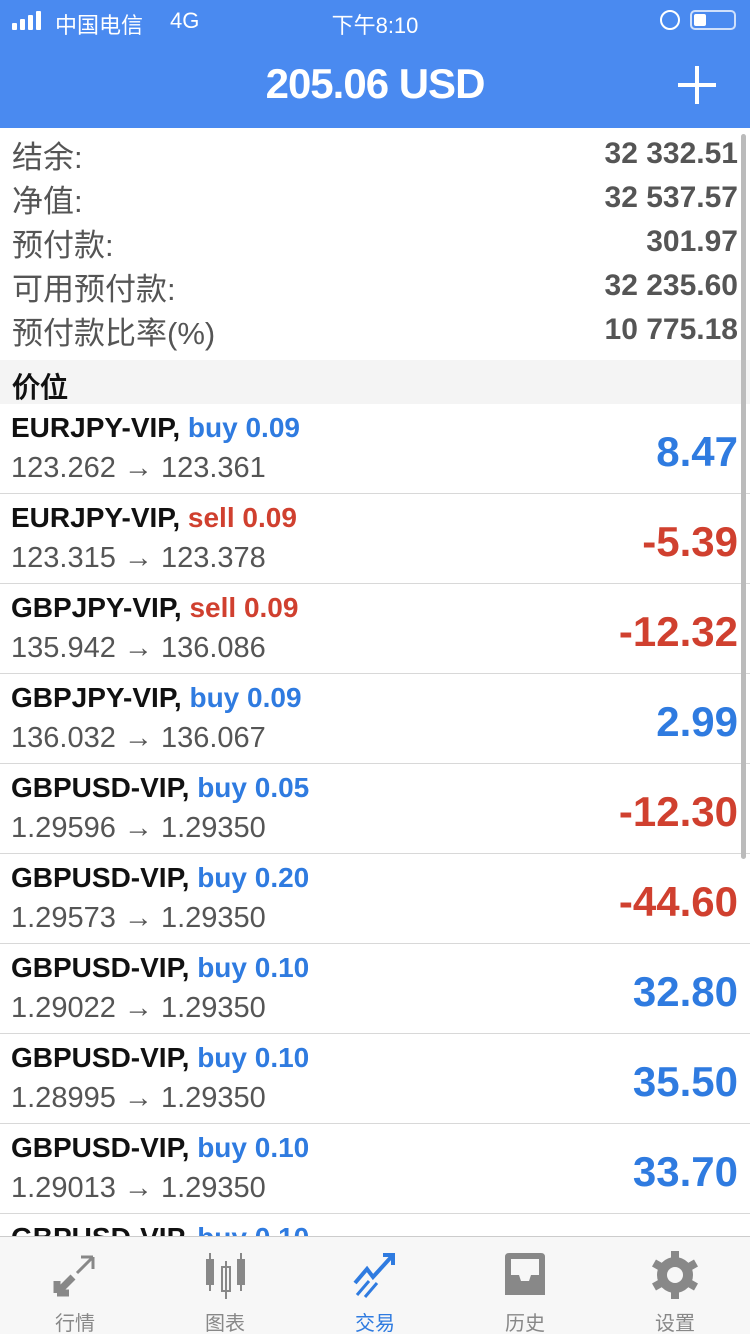 The width and height of the screenshot is (750, 1336). I want to click on trade-trend-icon, so click(375, 1275).